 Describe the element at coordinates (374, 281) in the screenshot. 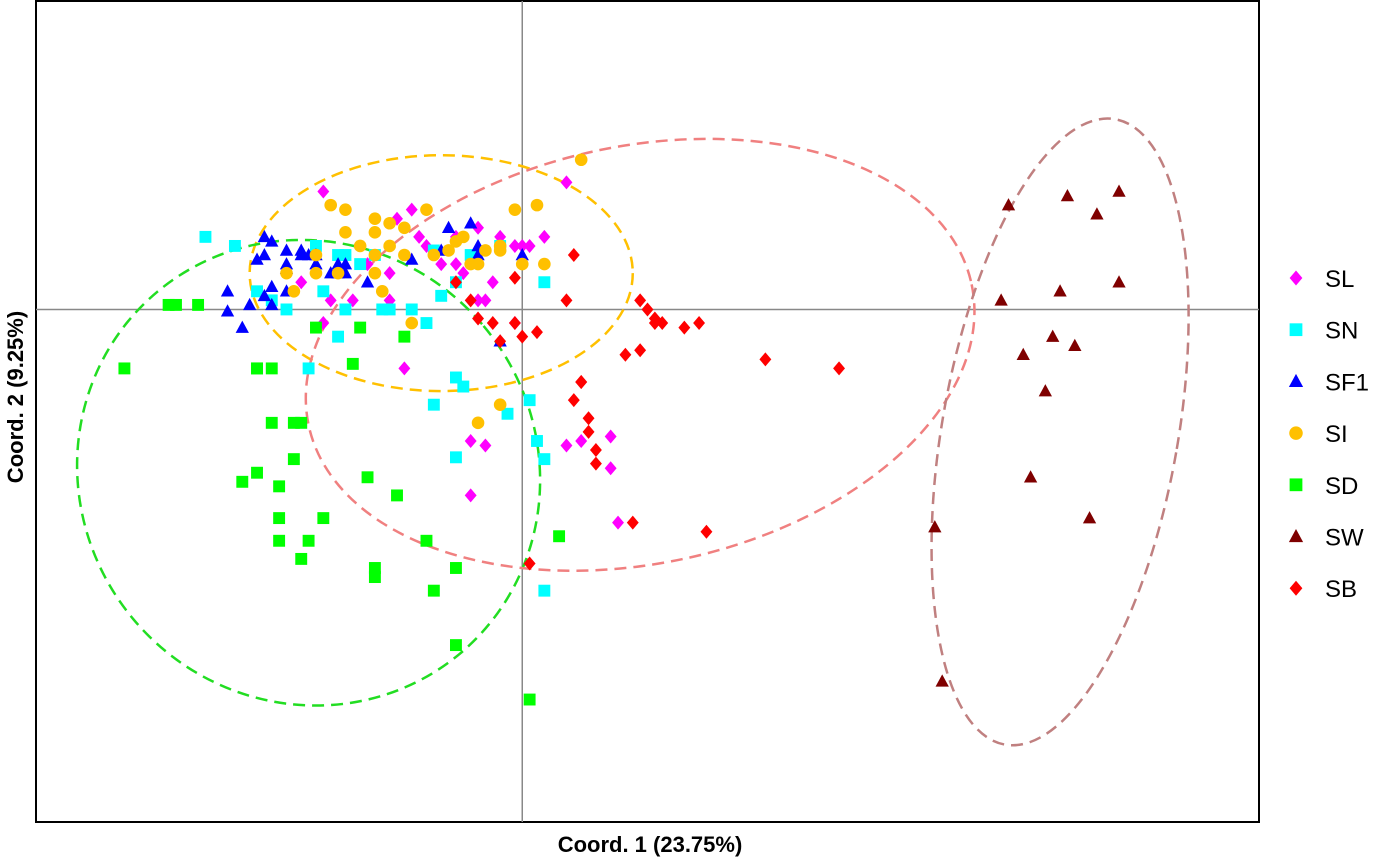

I see `series-sf1` at that location.